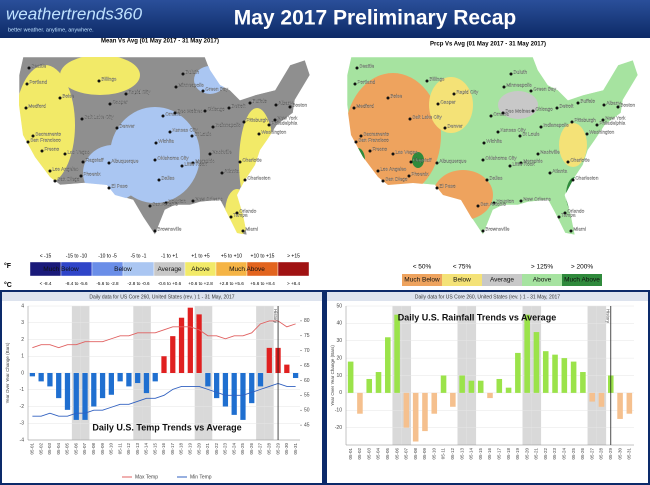 This screenshot has height=485, width=650. What do you see at coordinates (8, 285) in the screenshot?
I see `unit-c: °C` at bounding box center [8, 285].